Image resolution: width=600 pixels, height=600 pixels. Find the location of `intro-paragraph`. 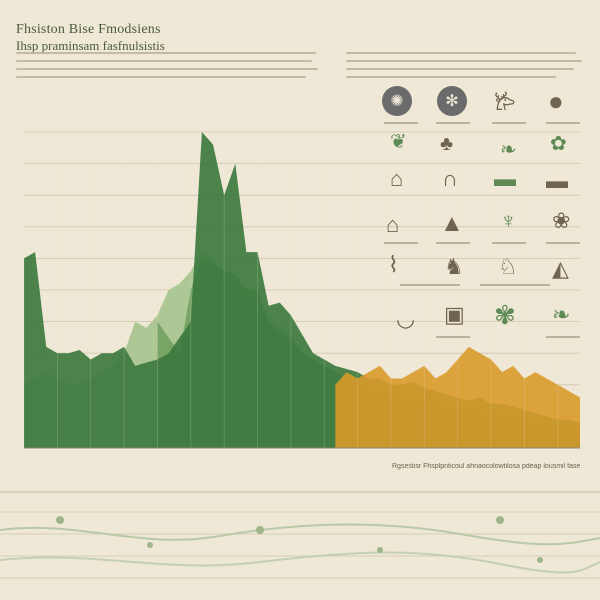

intro-paragraph is located at coordinates (168, 68).